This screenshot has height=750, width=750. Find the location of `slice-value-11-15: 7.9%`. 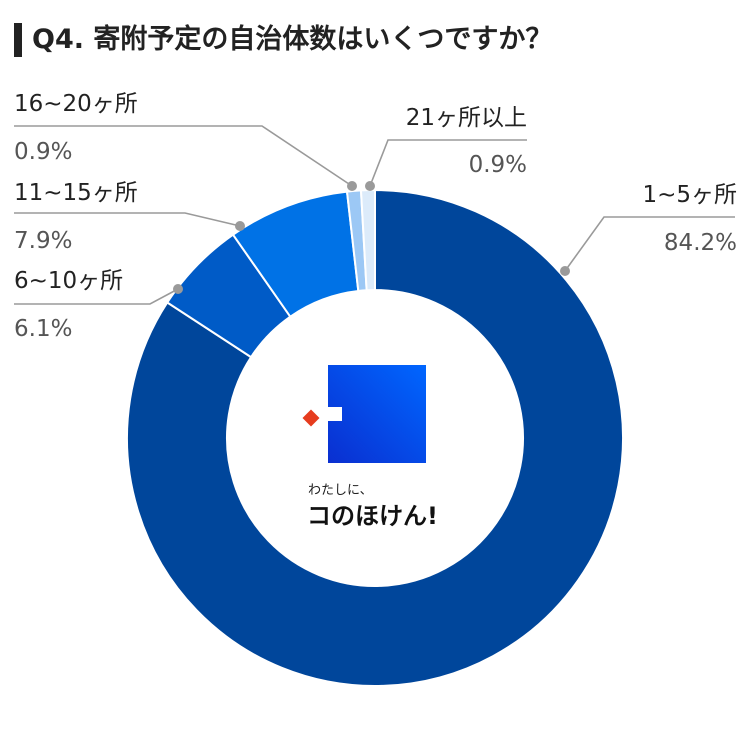

slice-value-11-15: 7.9% is located at coordinates (43, 241).